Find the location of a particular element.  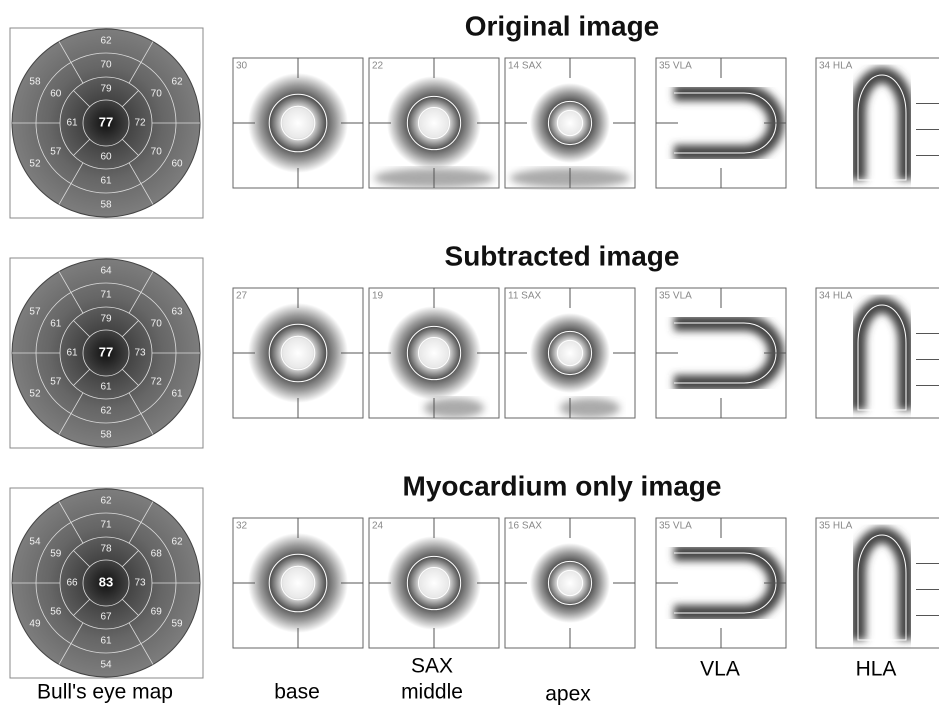

image-panel: 14 SAX is located at coordinates (570, 123).